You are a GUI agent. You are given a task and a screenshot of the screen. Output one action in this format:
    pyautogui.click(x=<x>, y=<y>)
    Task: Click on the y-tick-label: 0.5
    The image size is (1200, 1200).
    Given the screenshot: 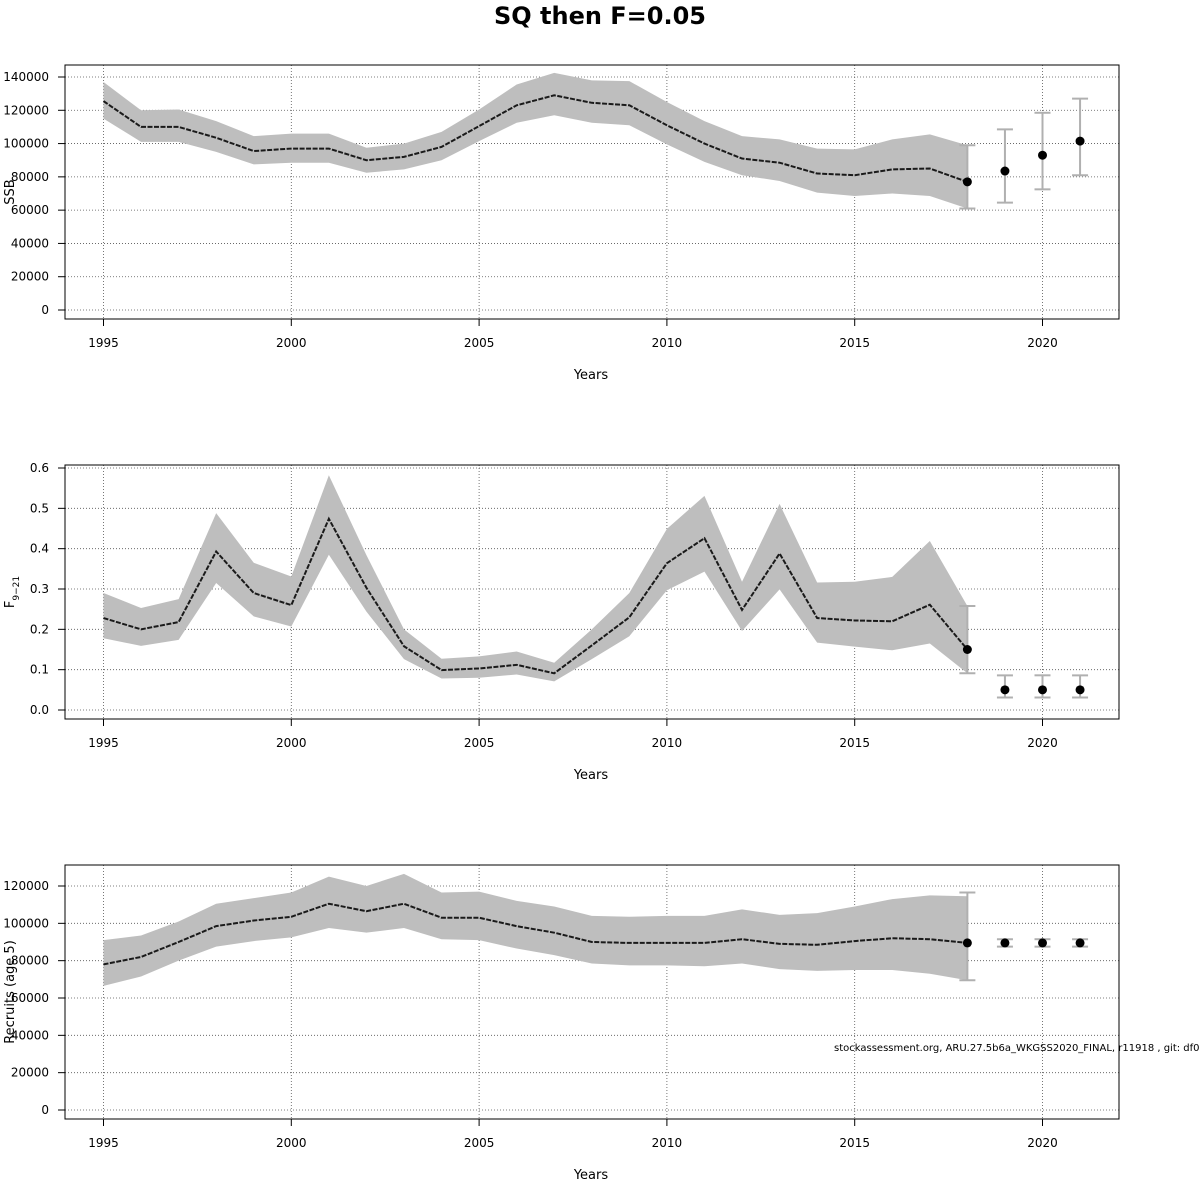 What is the action you would take?
    pyautogui.click(x=39, y=508)
    